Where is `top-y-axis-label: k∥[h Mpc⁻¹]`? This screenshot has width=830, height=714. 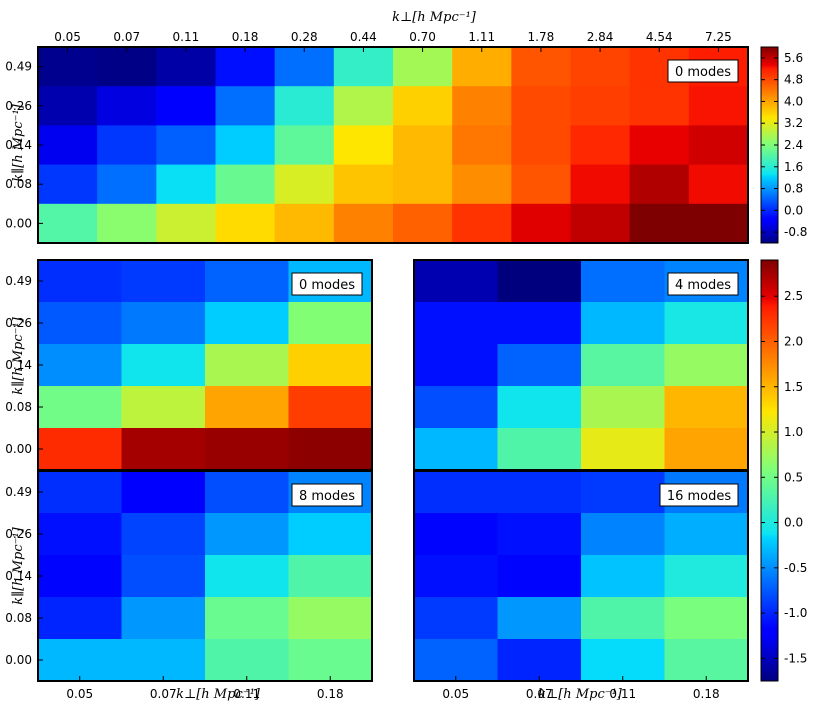
top-y-axis-label: k∥[h Mpc⁻¹] is located at coordinates (18, 142).